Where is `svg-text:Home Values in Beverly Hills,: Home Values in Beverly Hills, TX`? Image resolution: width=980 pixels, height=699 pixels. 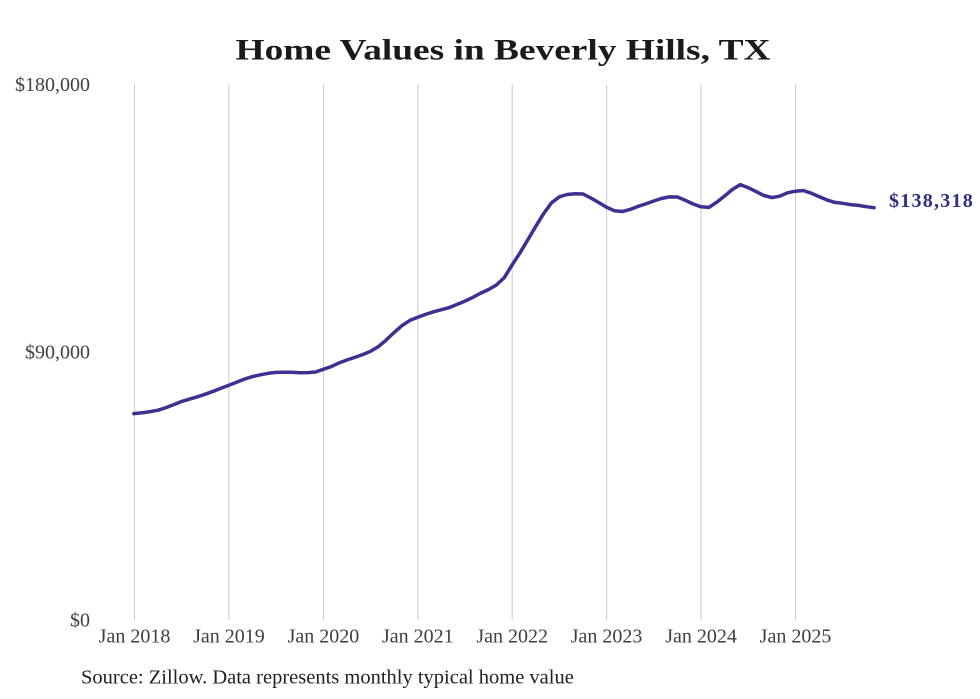 svg-text:Home Values in Beverly Hills,: Home Values in Beverly Hills, TX is located at coordinates (503, 50).